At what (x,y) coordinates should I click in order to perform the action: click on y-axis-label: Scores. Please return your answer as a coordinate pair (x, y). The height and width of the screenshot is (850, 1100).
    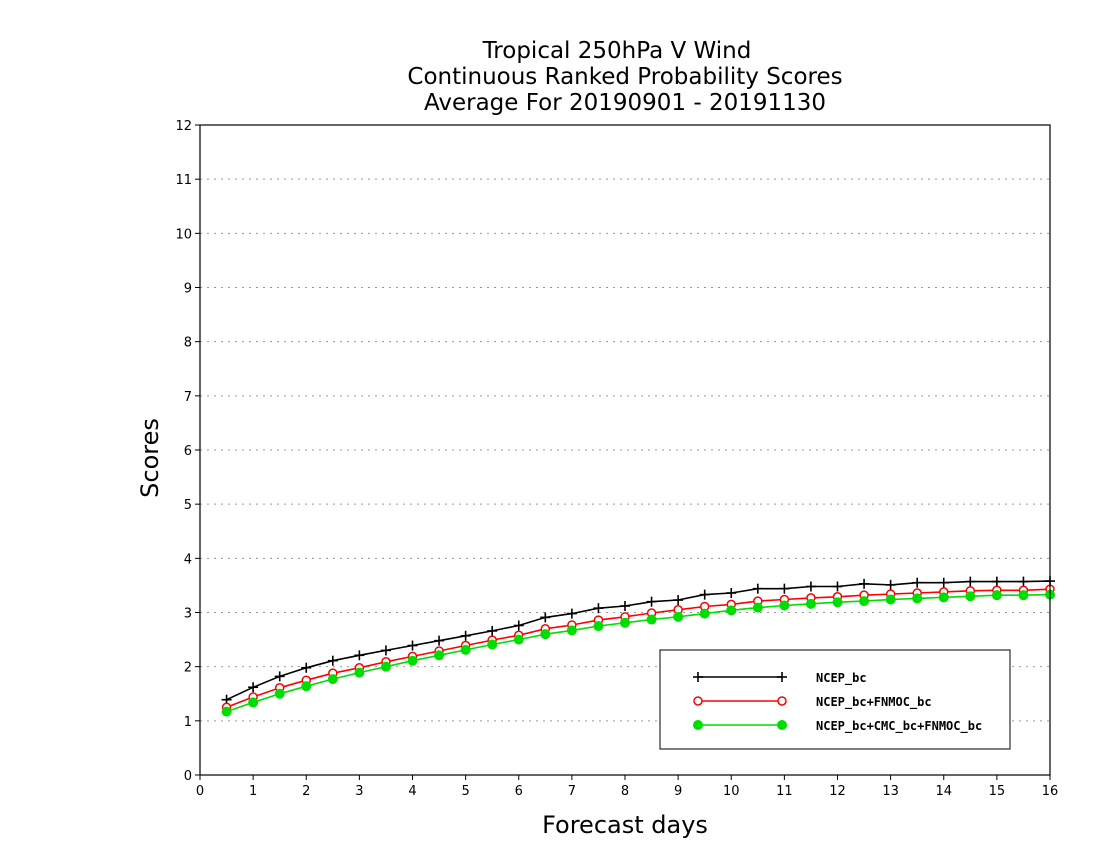
    Looking at the image, I should click on (150, 458).